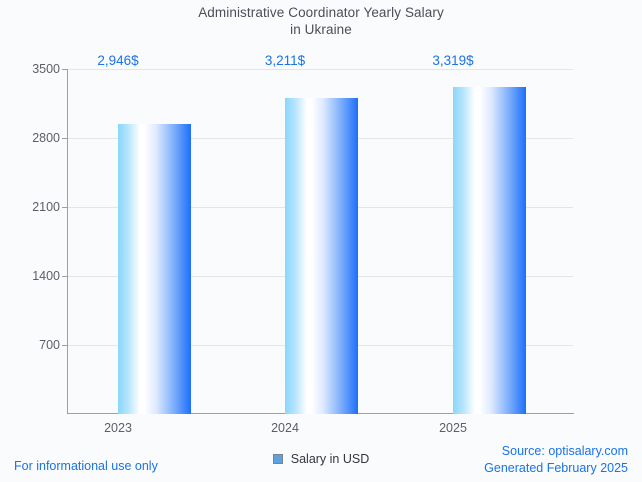  What do you see at coordinates (556, 468) in the screenshot?
I see `generated-line: Generated February 2025` at bounding box center [556, 468].